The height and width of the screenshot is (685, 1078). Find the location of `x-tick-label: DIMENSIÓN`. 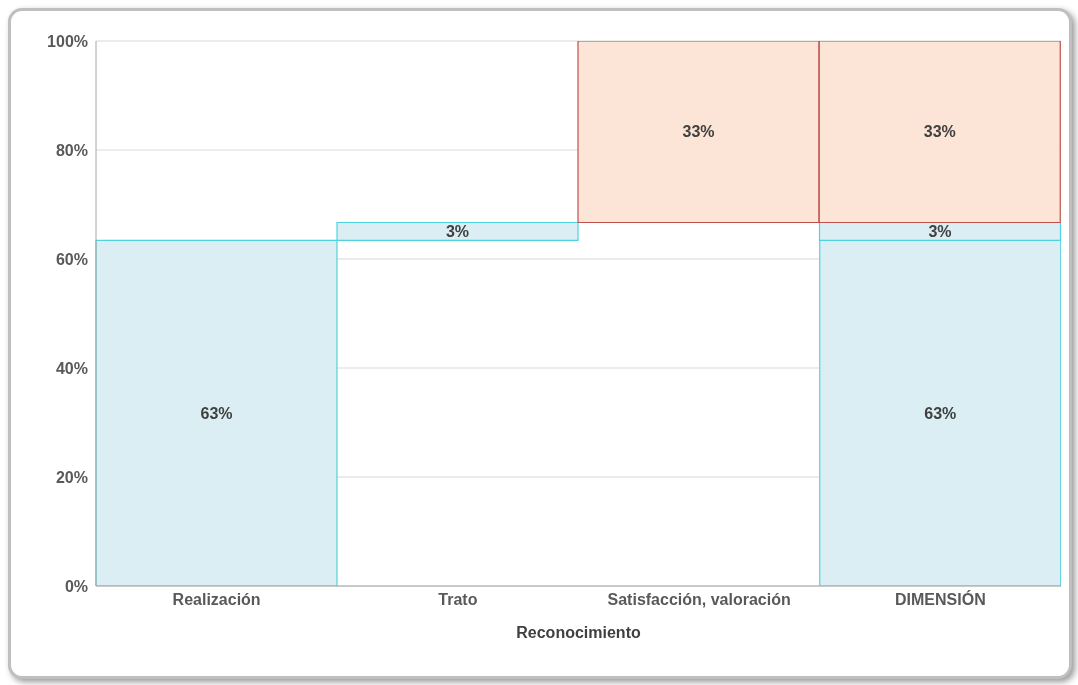

x-tick-label: DIMENSIÓN is located at coordinates (940, 599).